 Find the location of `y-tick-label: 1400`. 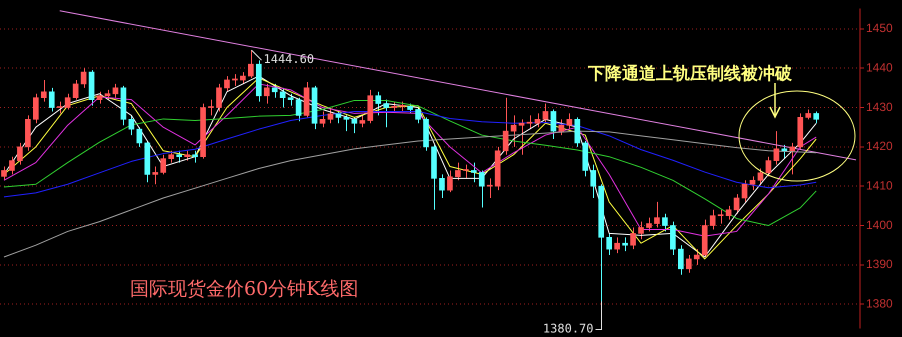

y-tick-label: 1400 is located at coordinates (880, 225).